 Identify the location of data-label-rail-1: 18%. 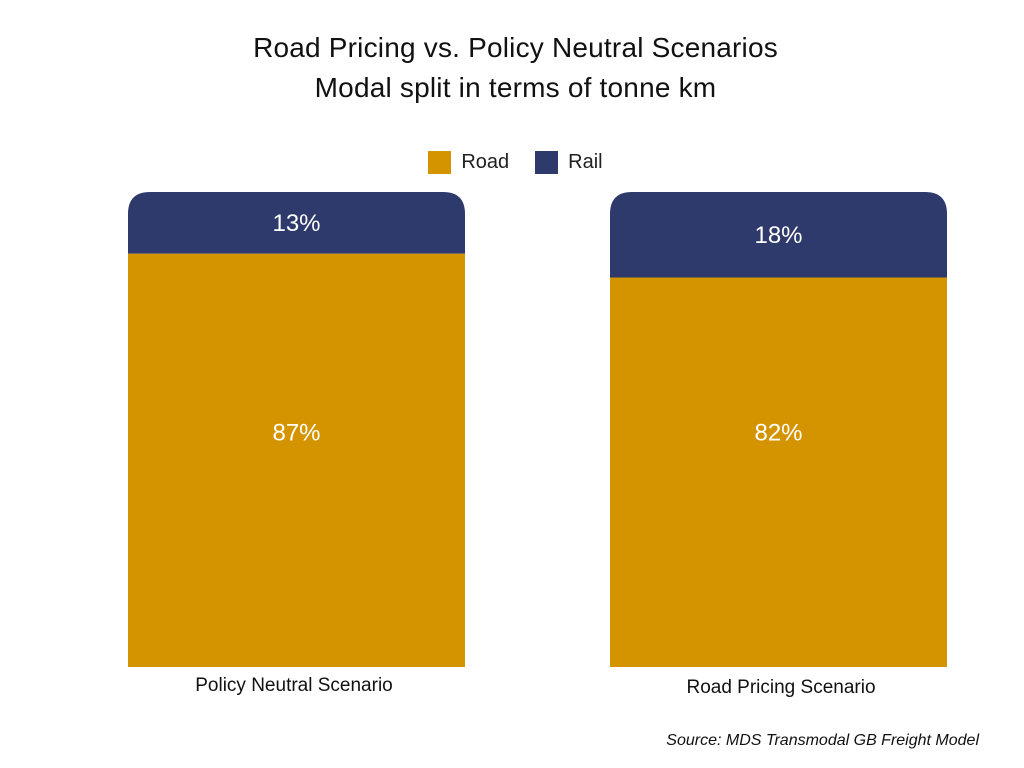
(778, 235).